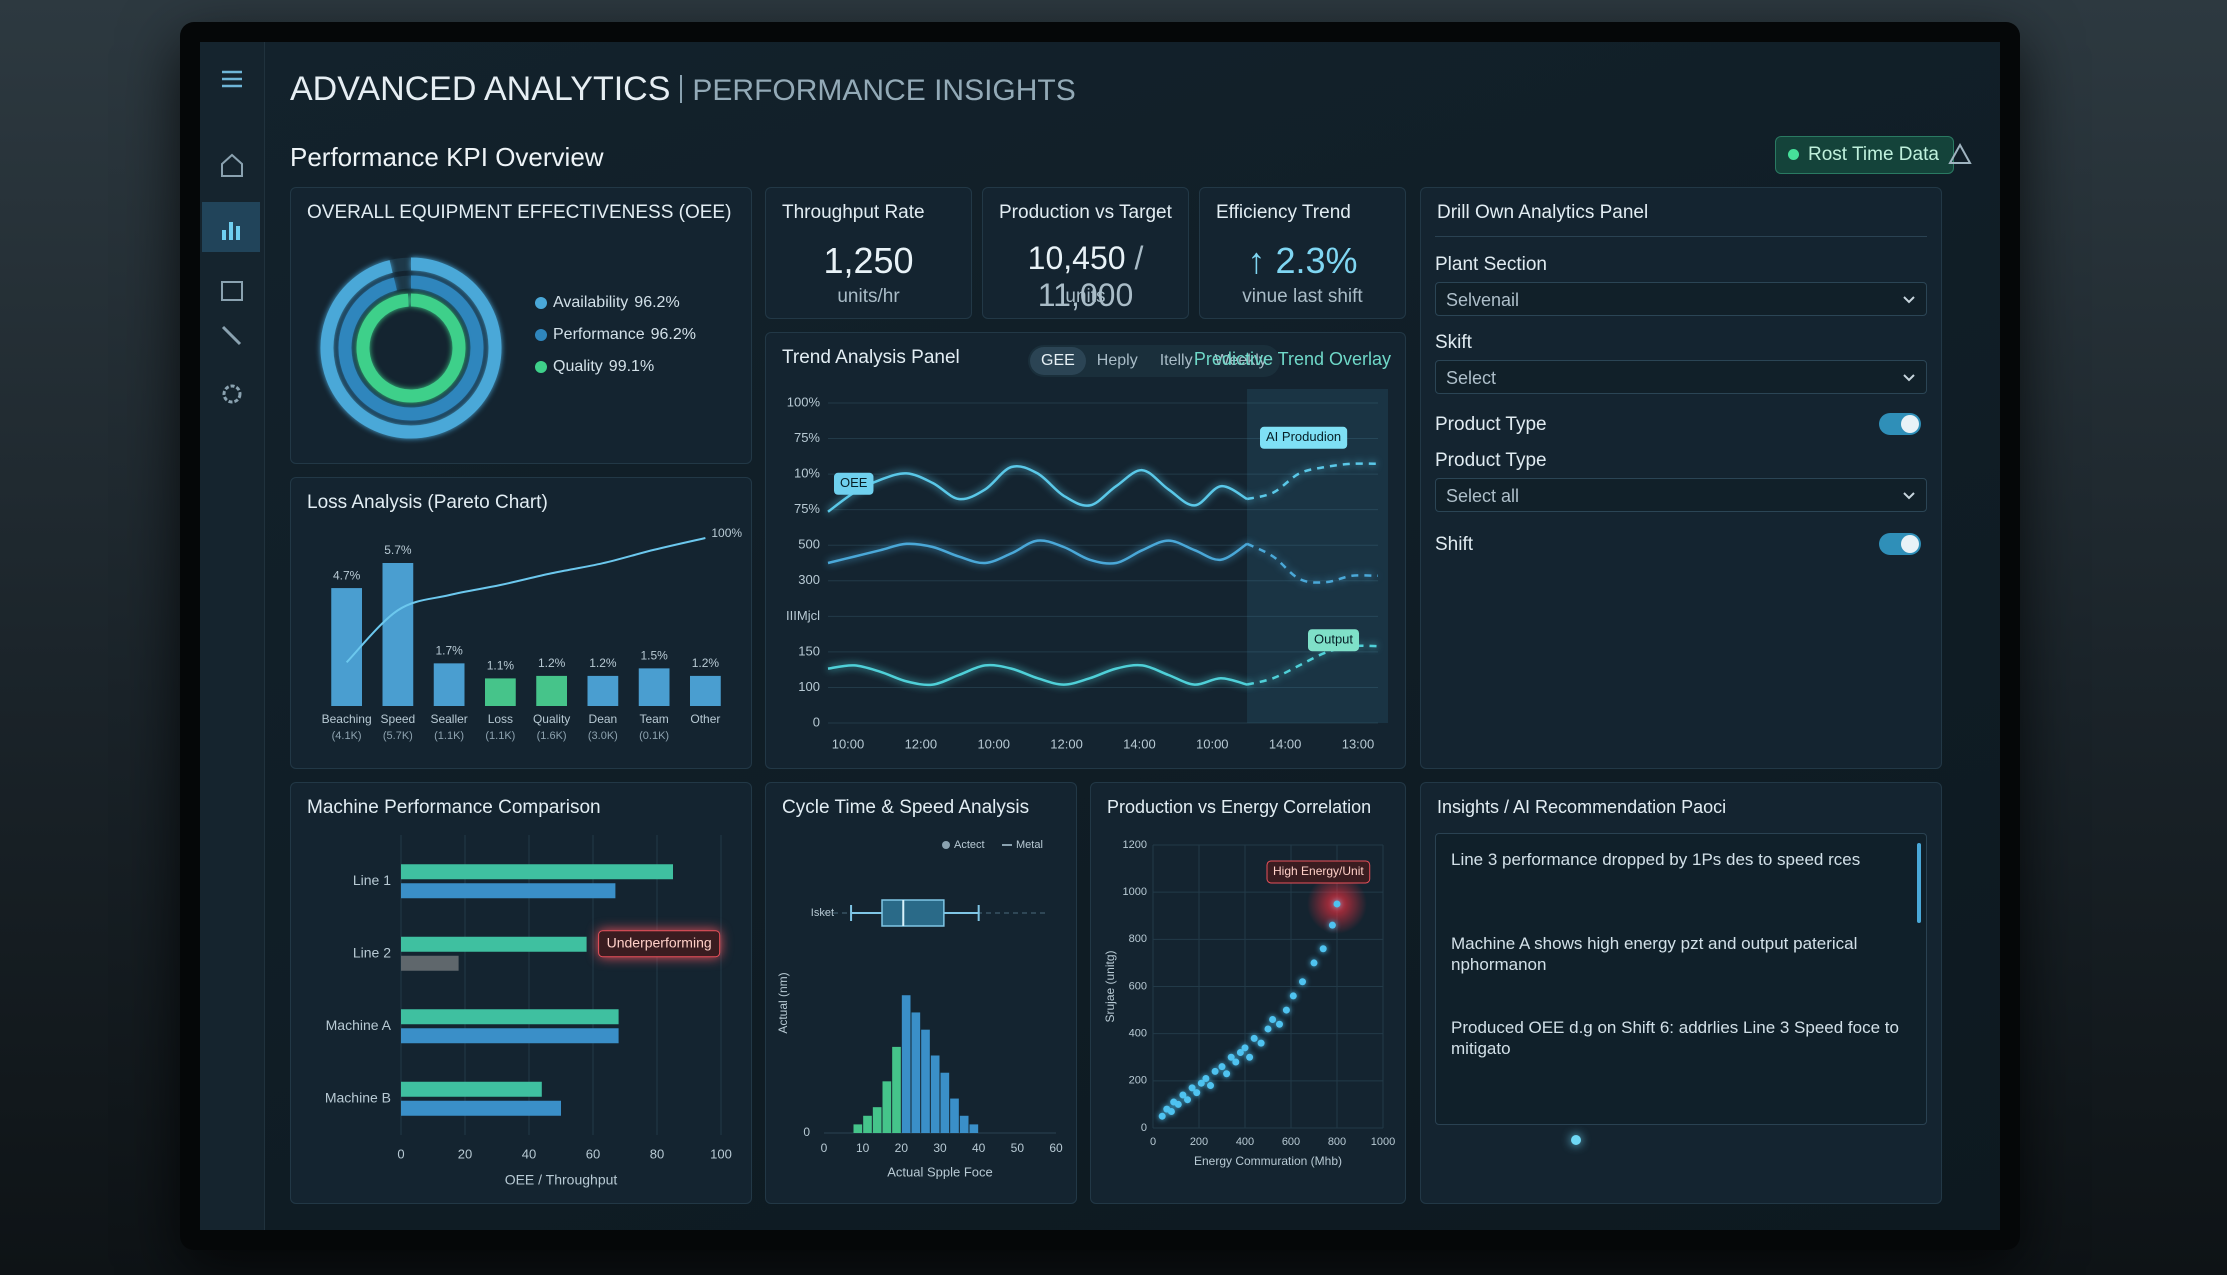 The width and height of the screenshot is (2227, 1275). Describe the element at coordinates (541, 303) in the screenshot. I see `legend-swatch` at that location.